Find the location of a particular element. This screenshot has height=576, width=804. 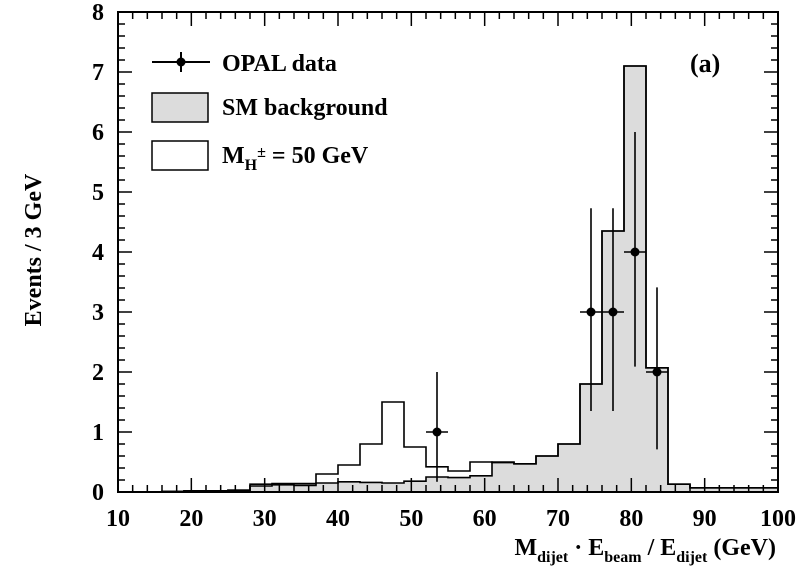

y-tick-label: 6 is located at coordinates (98, 133).